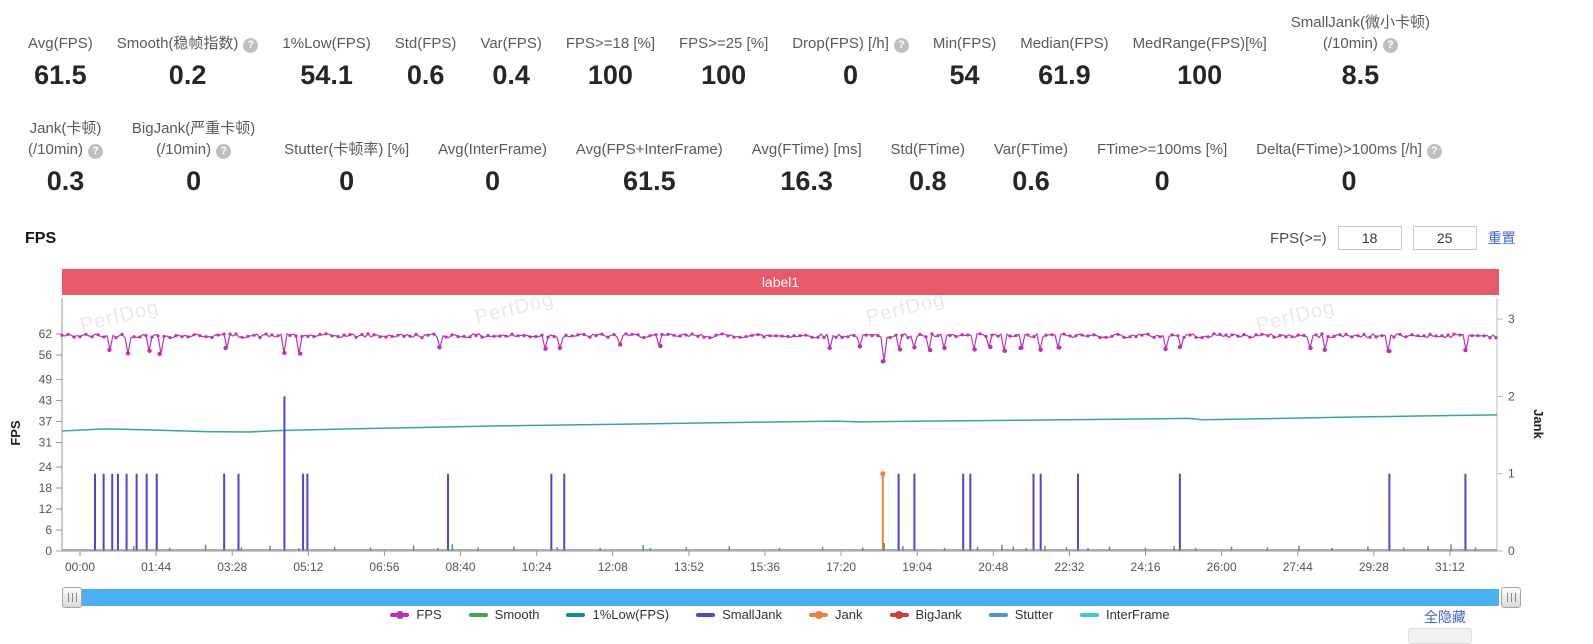  What do you see at coordinates (850, 33) in the screenshot?
I see `metric-label: Drop(FPS) [/h]?` at bounding box center [850, 33].